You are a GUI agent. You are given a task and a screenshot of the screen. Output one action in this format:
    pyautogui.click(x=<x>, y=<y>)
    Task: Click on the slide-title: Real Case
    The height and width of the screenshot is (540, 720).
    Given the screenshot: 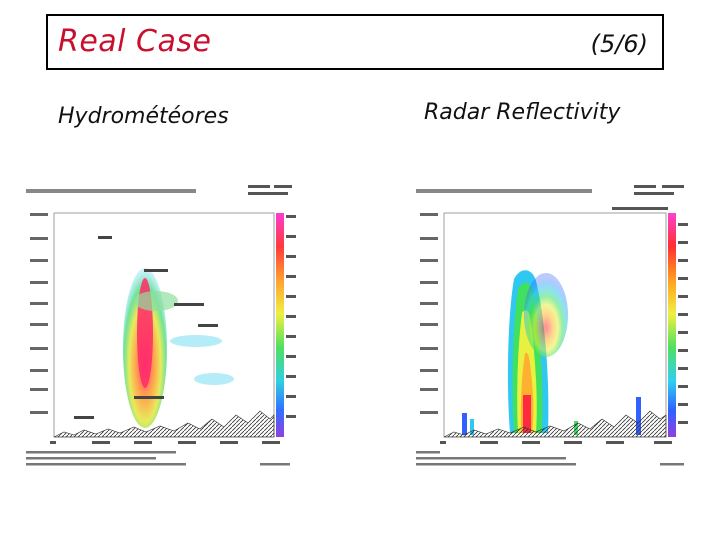 What is the action you would take?
    pyautogui.click(x=135, y=41)
    